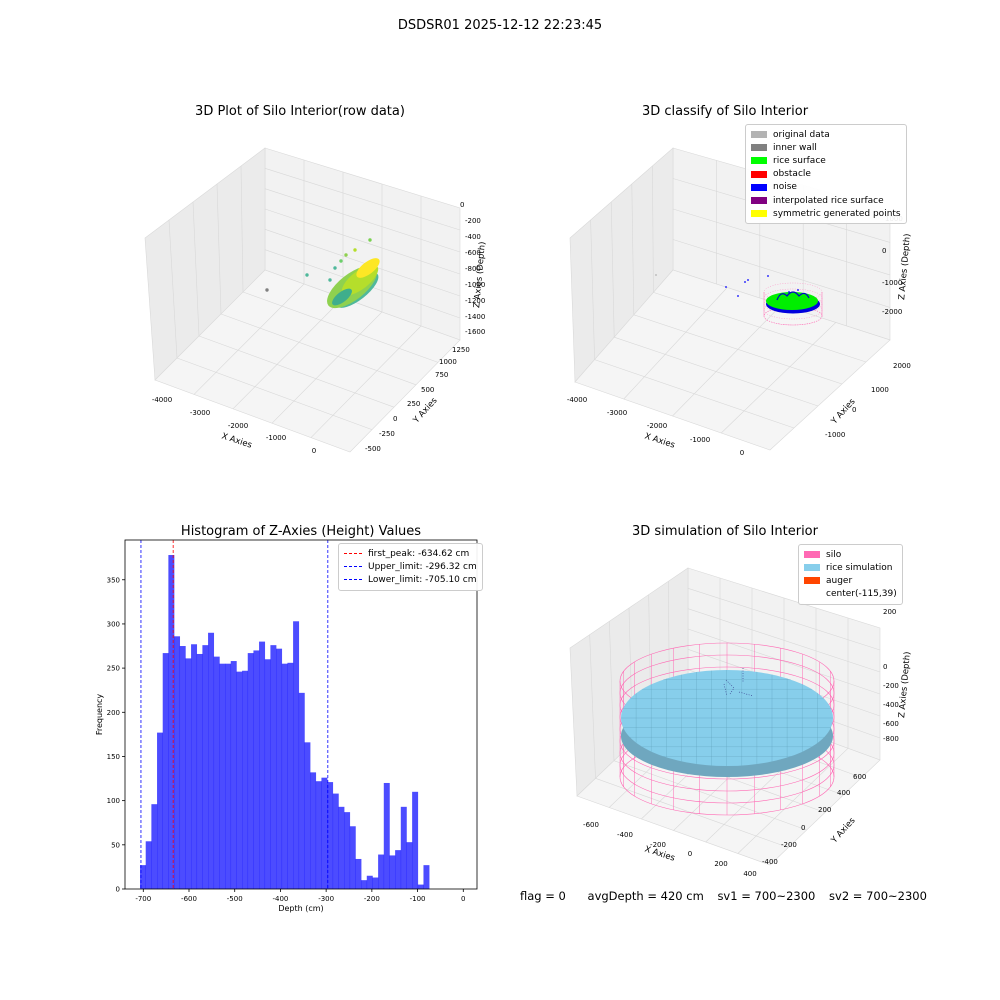  Describe the element at coordinates (419, 553) in the screenshot. I see `legend-label: first_peak: -634.62 cm` at that location.